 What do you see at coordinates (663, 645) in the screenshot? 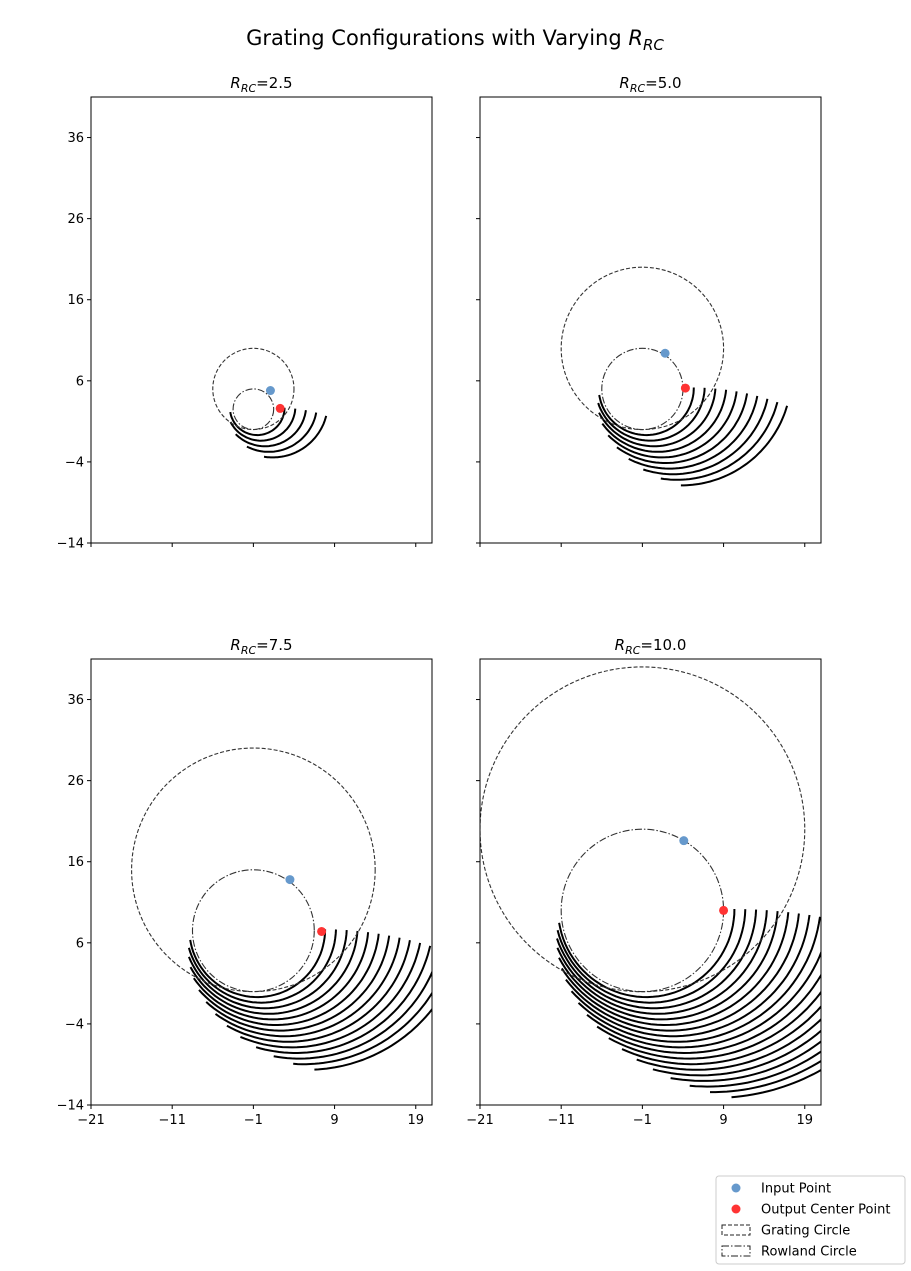
I see `subplot-title-value: =10.0` at bounding box center [663, 645].